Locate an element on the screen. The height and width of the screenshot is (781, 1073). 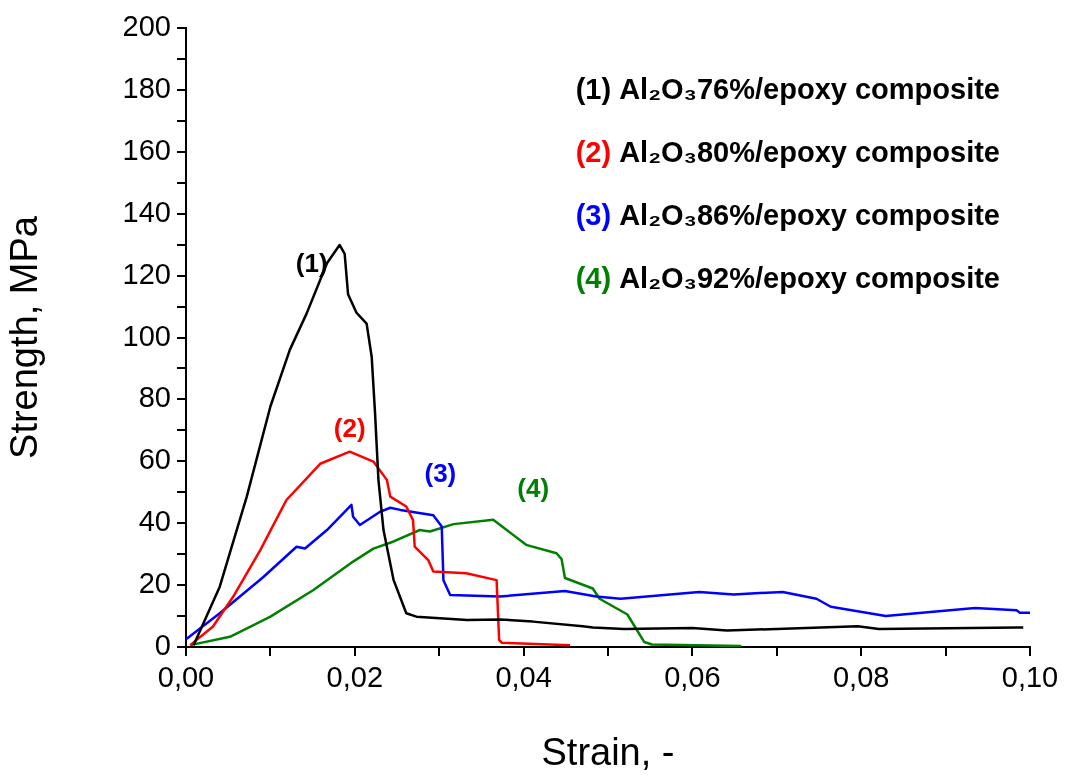
annotation: (4) is located at coordinates (533, 487).